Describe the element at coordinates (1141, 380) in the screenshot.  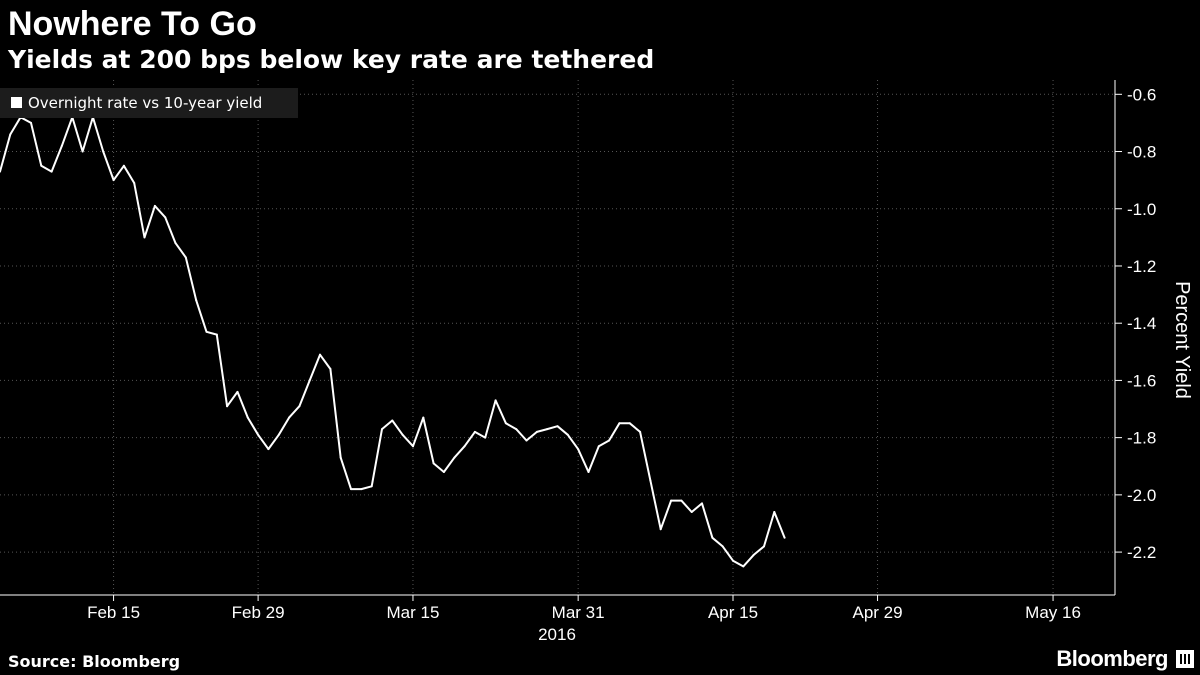
I see `y-tick-label: -1.6` at that location.